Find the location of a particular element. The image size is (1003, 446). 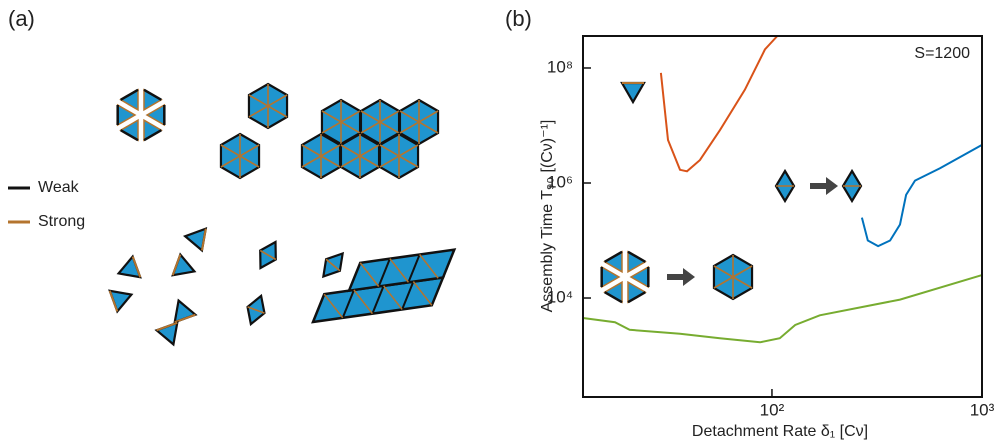

y-tick-label: 10⁶ is located at coordinates (560, 181).